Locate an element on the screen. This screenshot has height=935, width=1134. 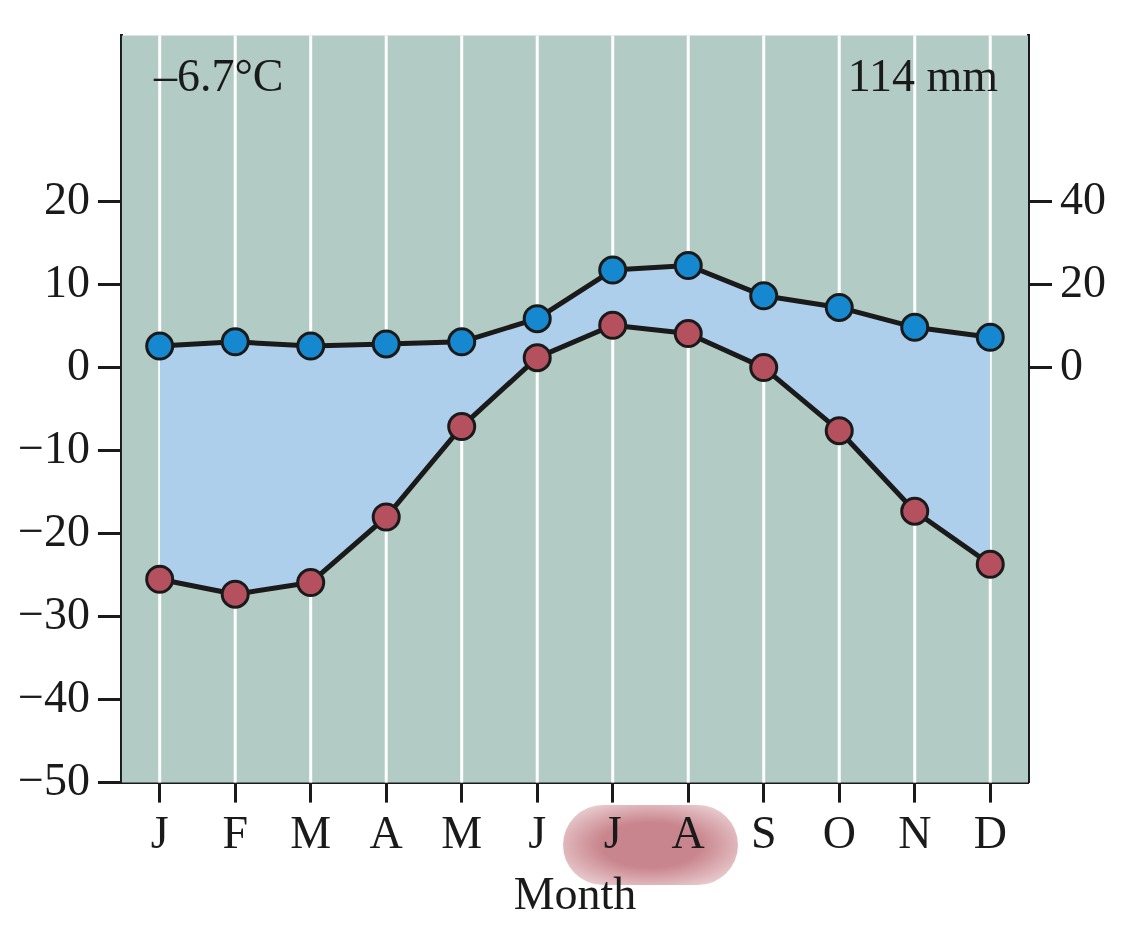
y-tick-label: 20 is located at coordinates (66, 198).